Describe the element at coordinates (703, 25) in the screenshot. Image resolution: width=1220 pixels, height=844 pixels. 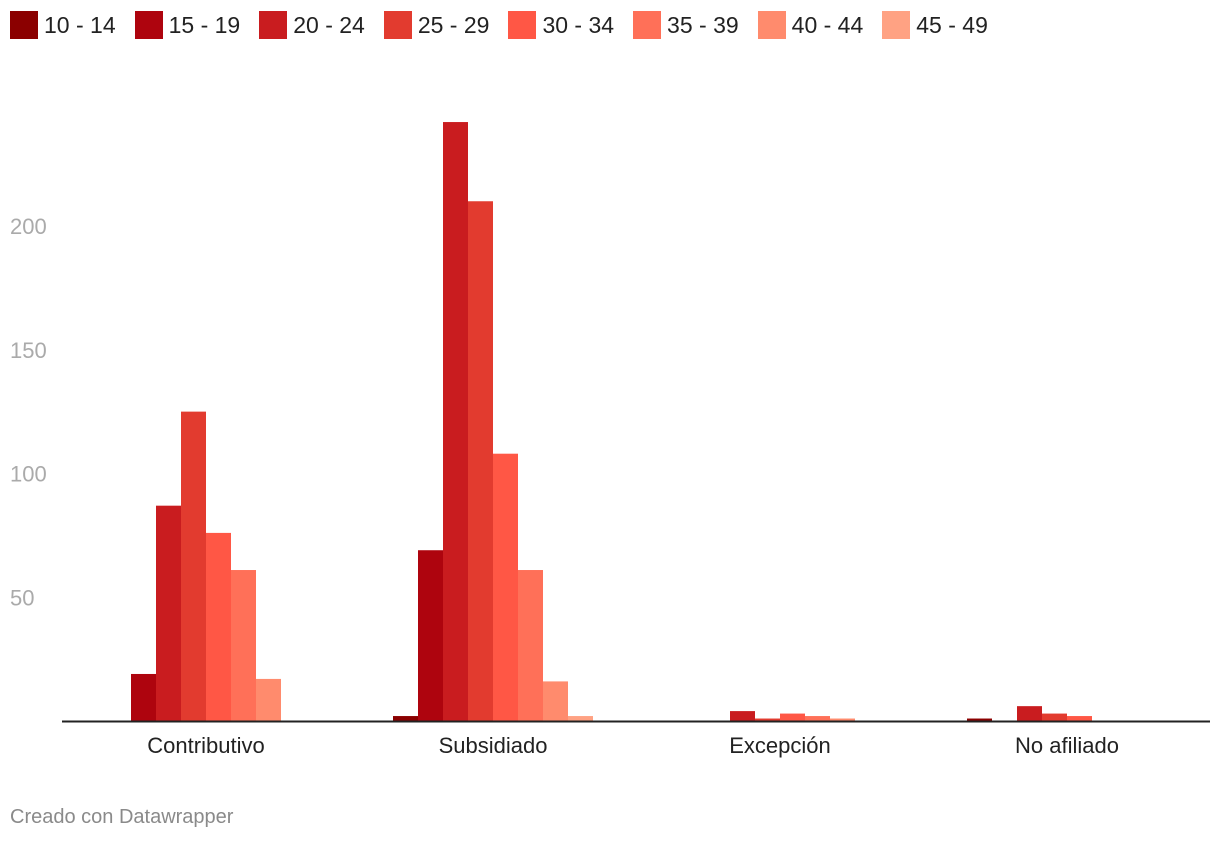
I see `legend-label: 35 - 39` at that location.